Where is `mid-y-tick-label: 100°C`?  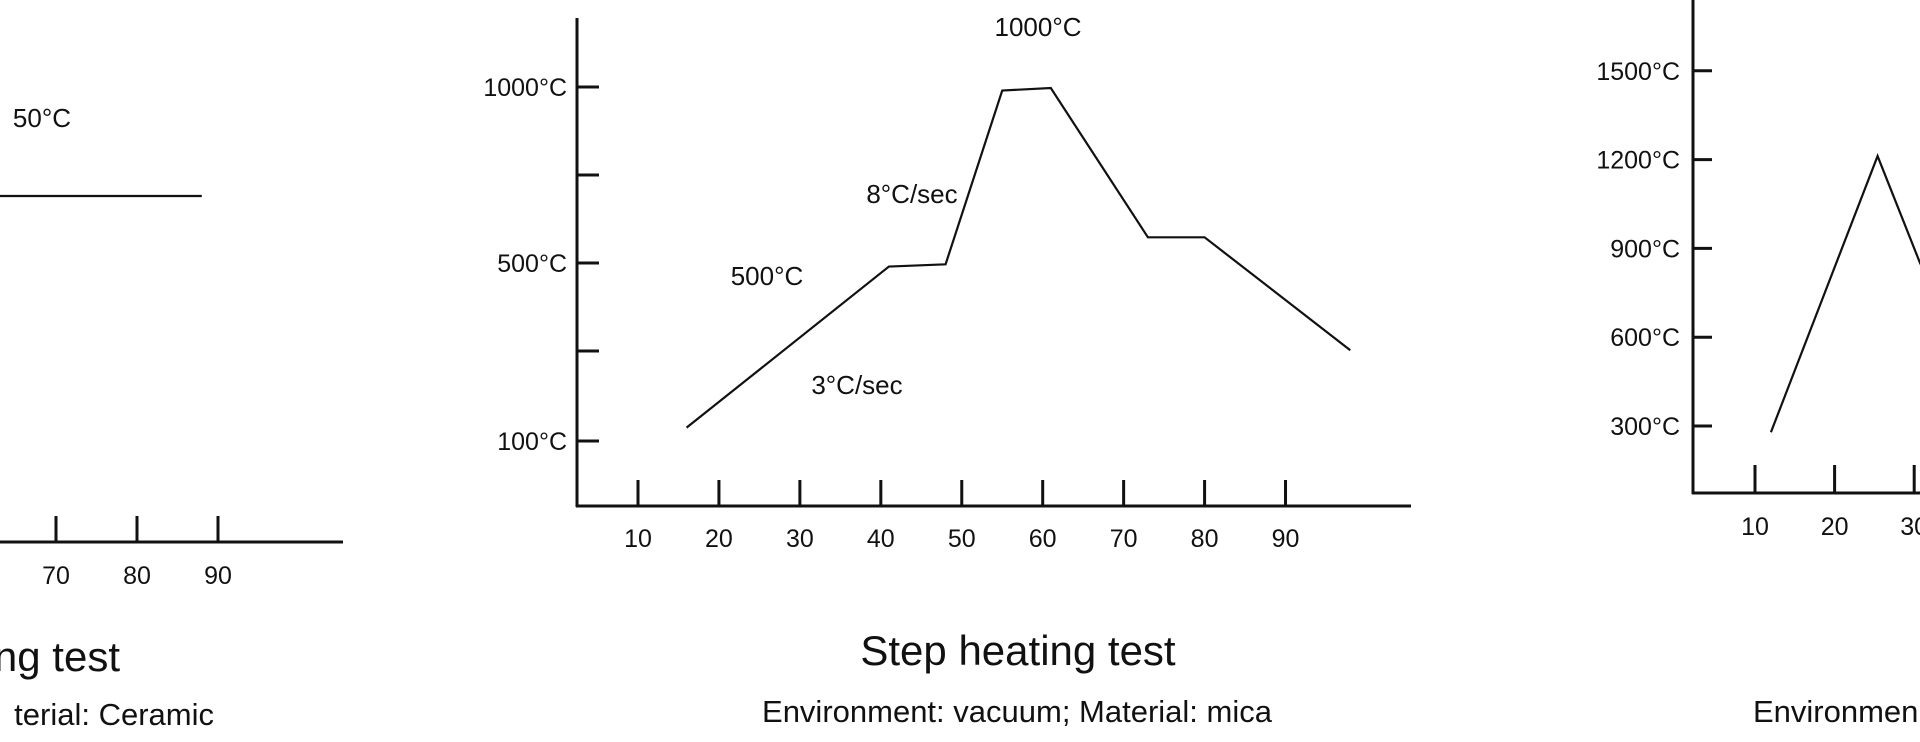
mid-y-tick-label: 100°C is located at coordinates (532, 442).